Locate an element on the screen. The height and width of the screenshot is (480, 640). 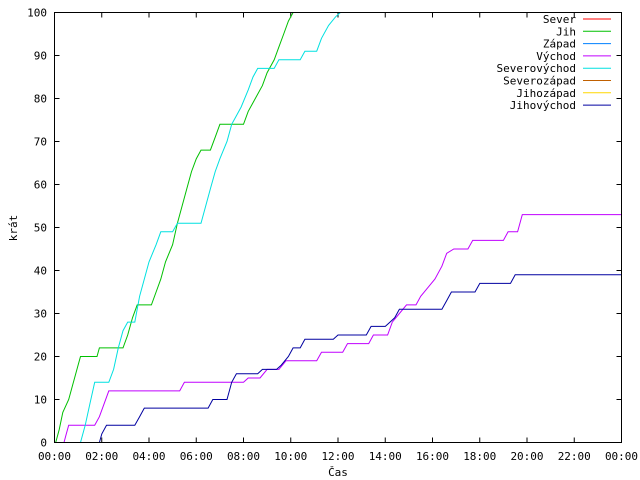
y-tick-label: 40 is located at coordinates (40, 271).